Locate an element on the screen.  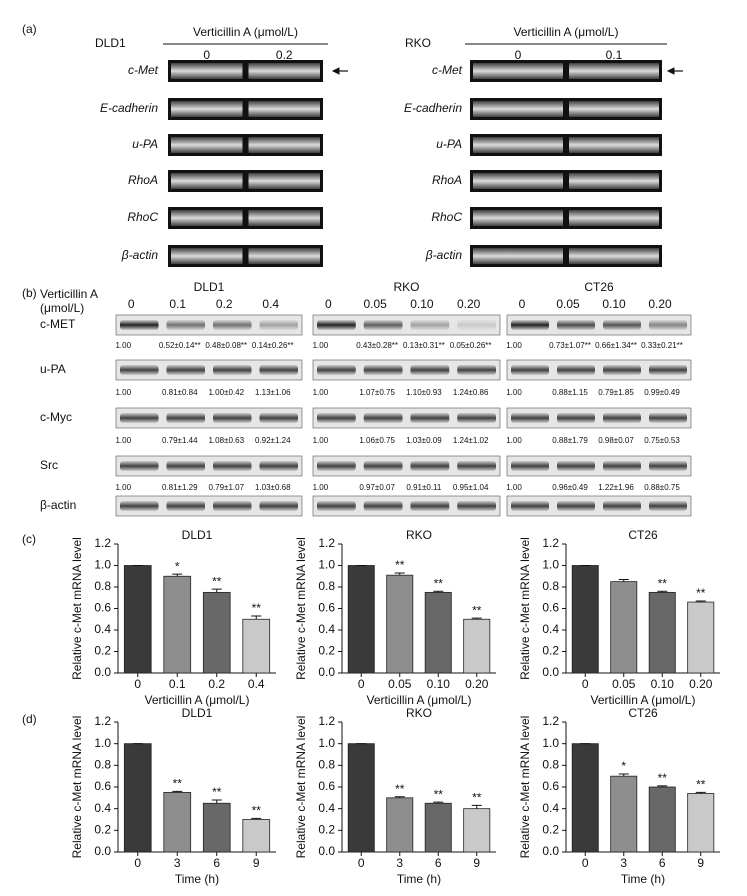
band-ratio: 1.24±0.86 is located at coordinates (471, 392).